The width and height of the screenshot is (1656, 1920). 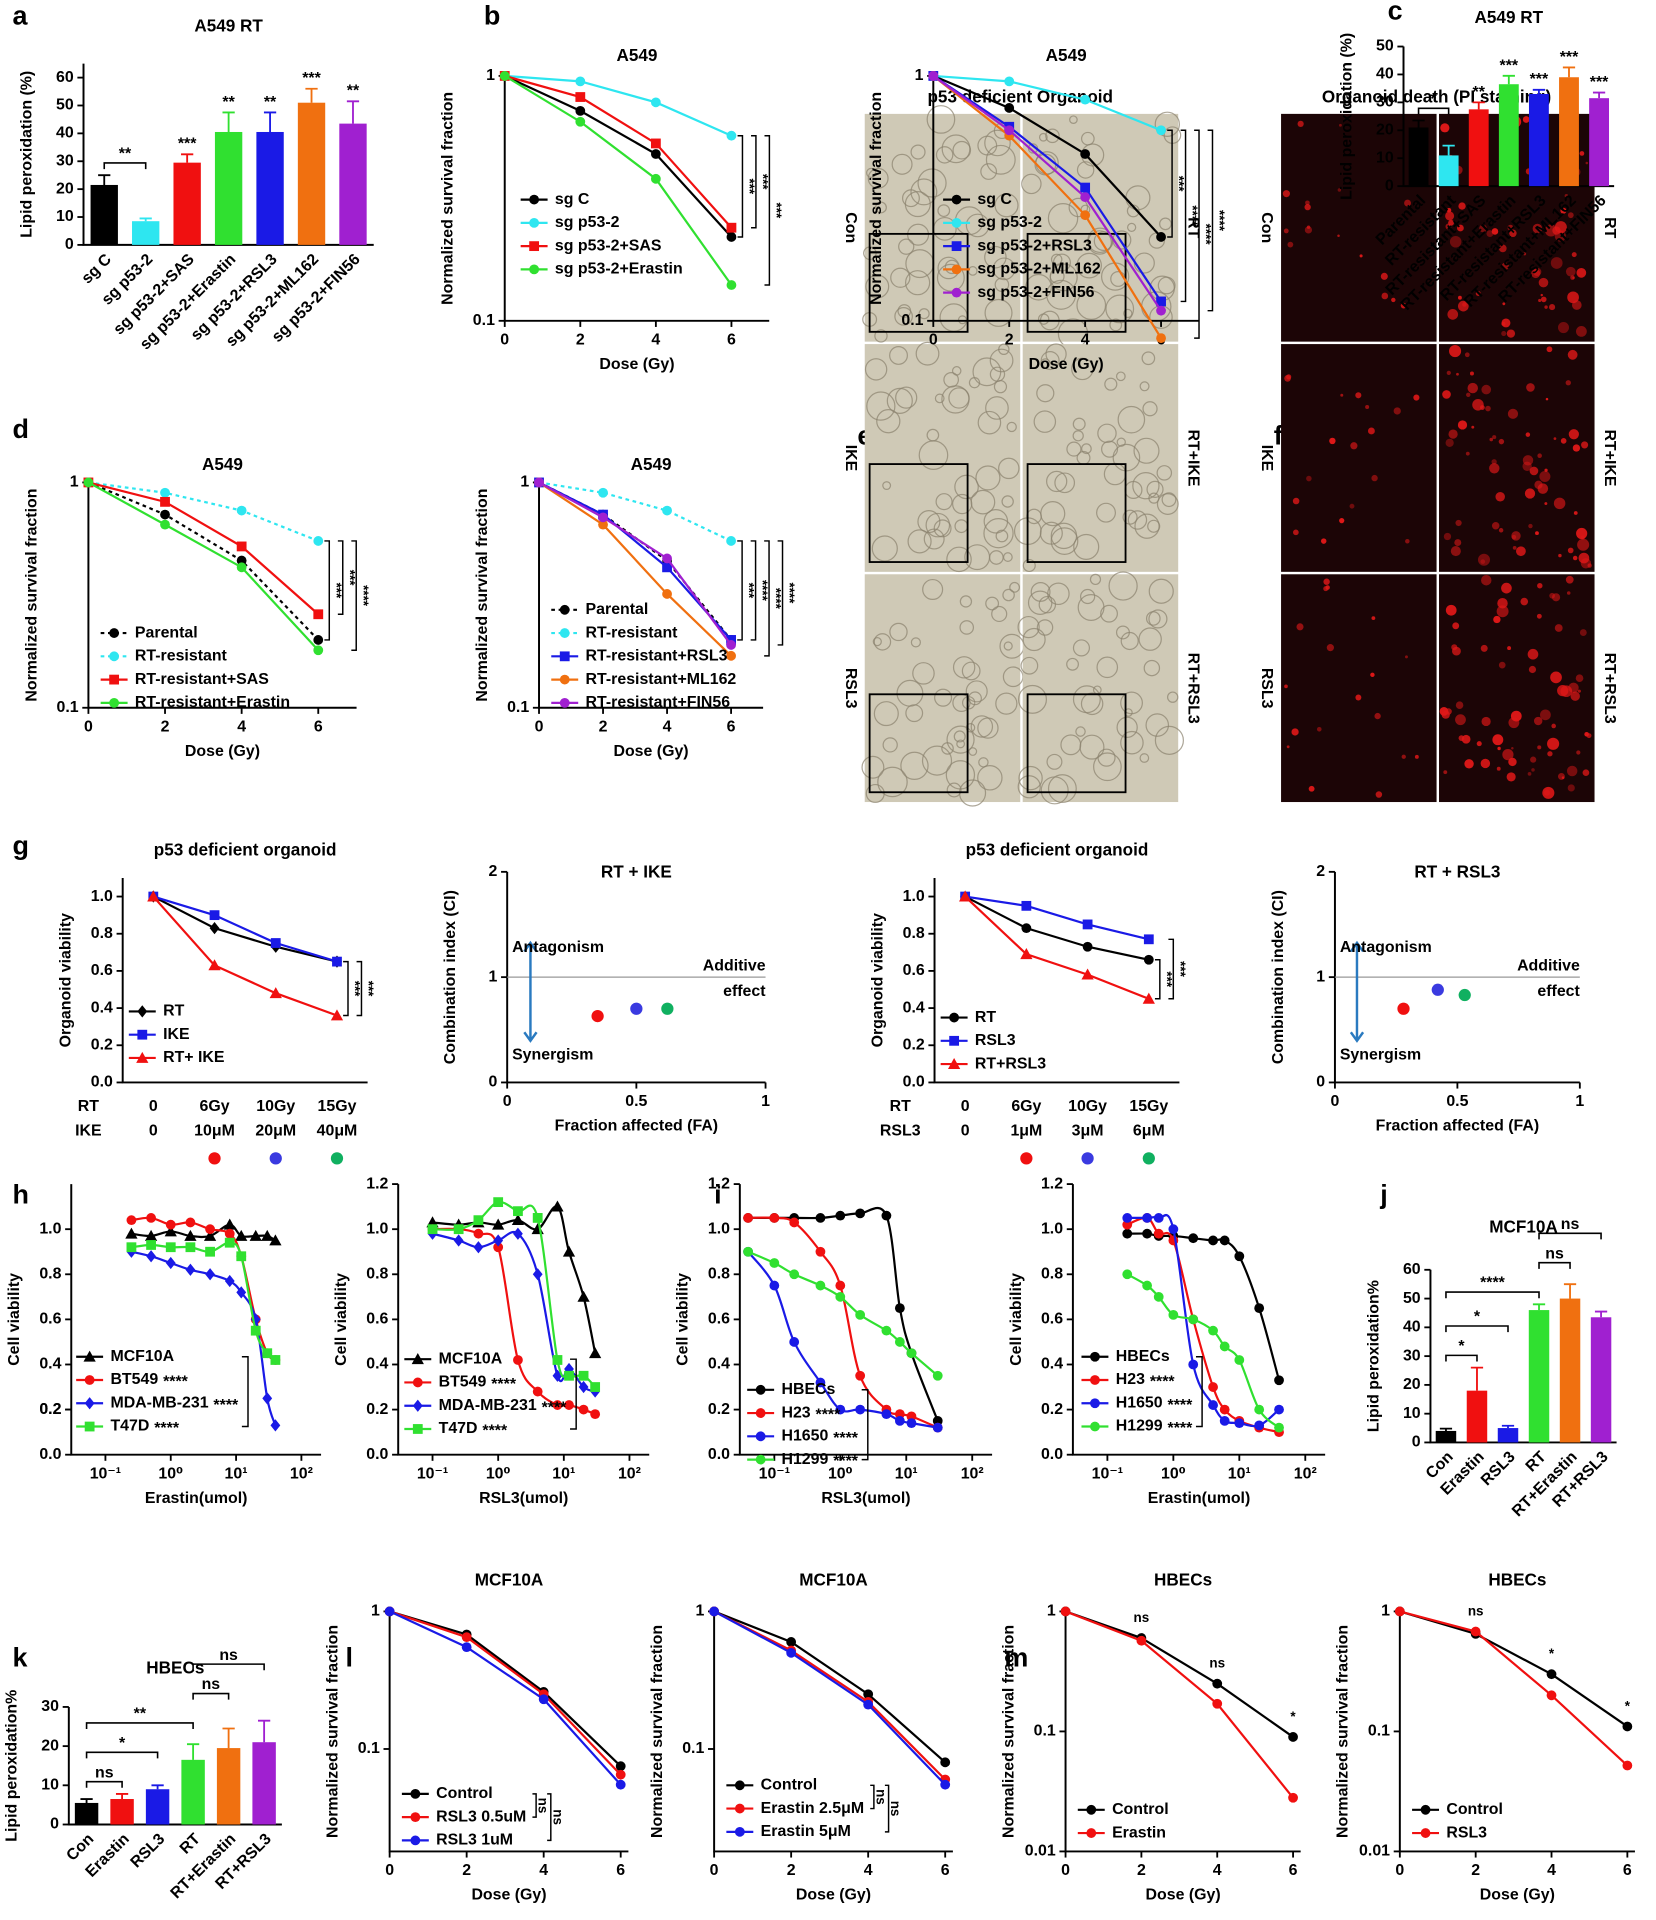 What do you see at coordinates (202, 679) in the screenshot?
I see `legend-label: RT-resistant+SAS` at bounding box center [202, 679].